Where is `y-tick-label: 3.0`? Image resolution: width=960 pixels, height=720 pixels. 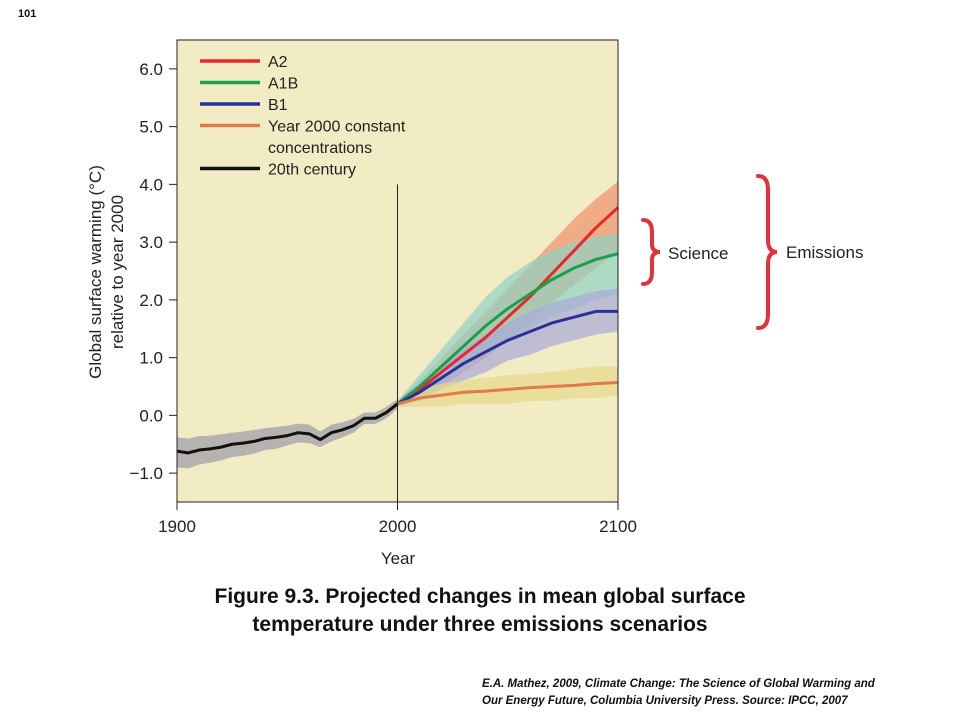 y-tick-label: 3.0 is located at coordinates (151, 242).